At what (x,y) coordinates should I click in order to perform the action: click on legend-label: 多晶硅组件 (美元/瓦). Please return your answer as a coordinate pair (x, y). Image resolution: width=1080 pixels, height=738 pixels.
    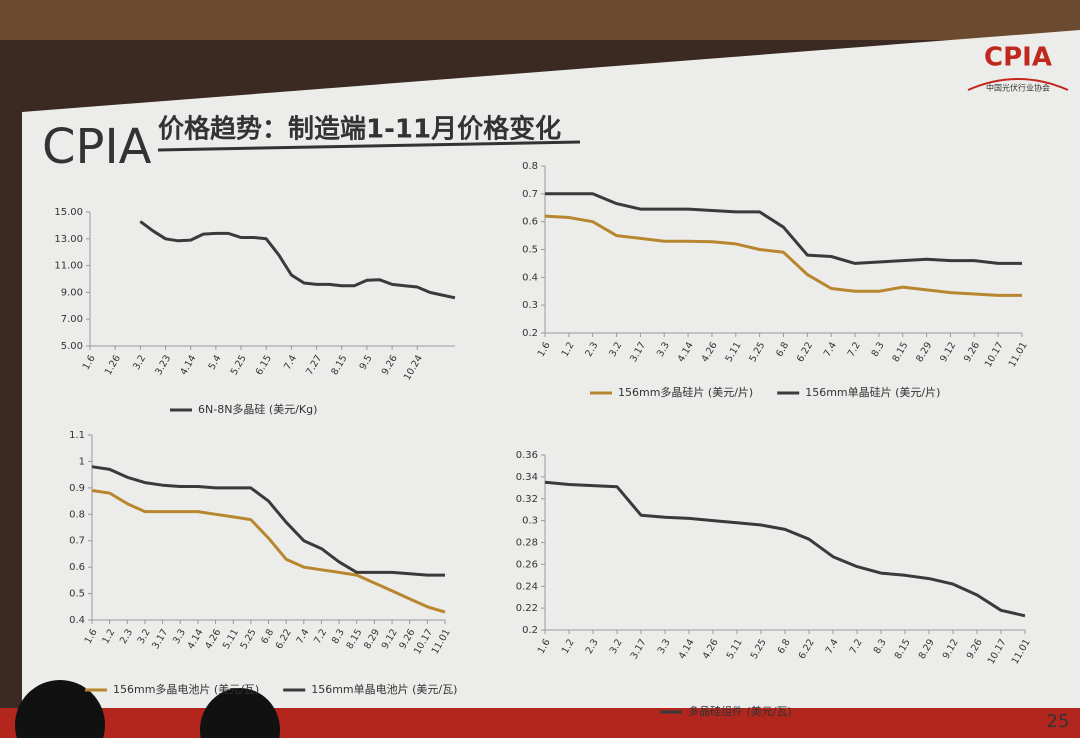
    Looking at the image, I should click on (740, 711).